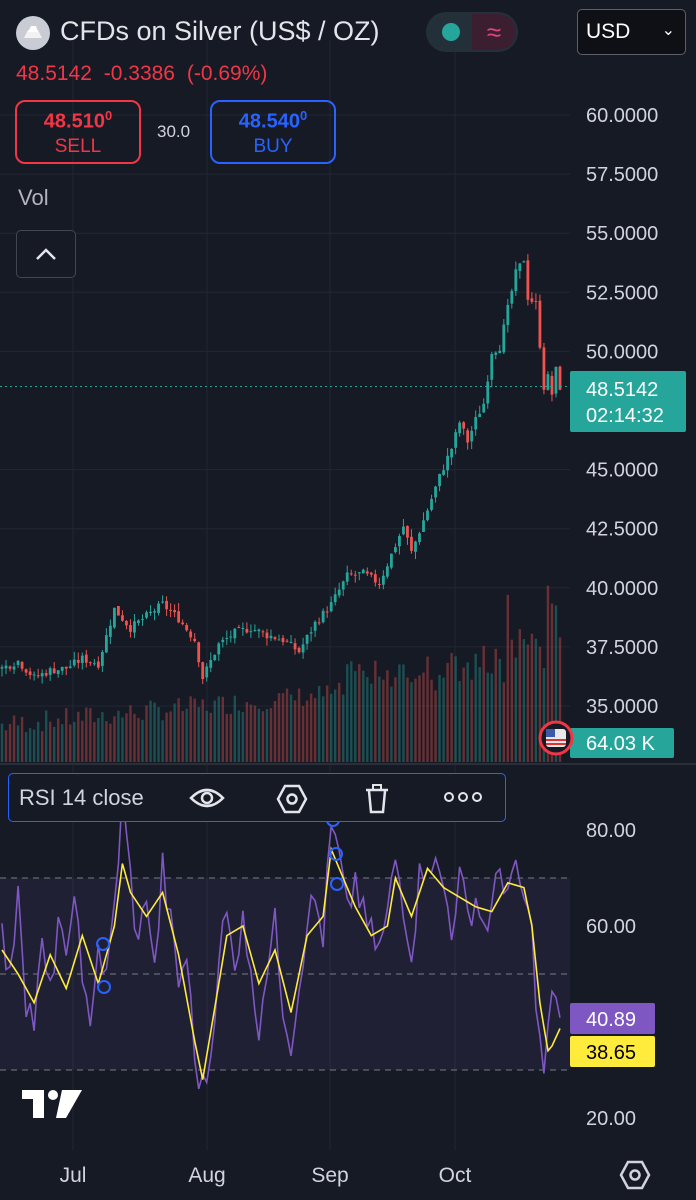 The height and width of the screenshot is (1200, 696). I want to click on sell-label: SELL, so click(78, 146).